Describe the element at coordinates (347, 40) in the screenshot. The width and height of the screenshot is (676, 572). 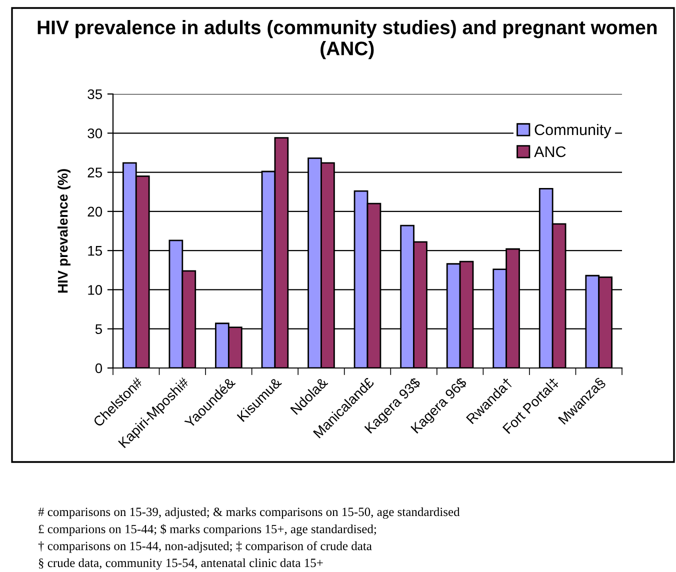
I see `chart-title: HIV prevalence in adults (community studies) and pregnant women (ANC)` at that location.